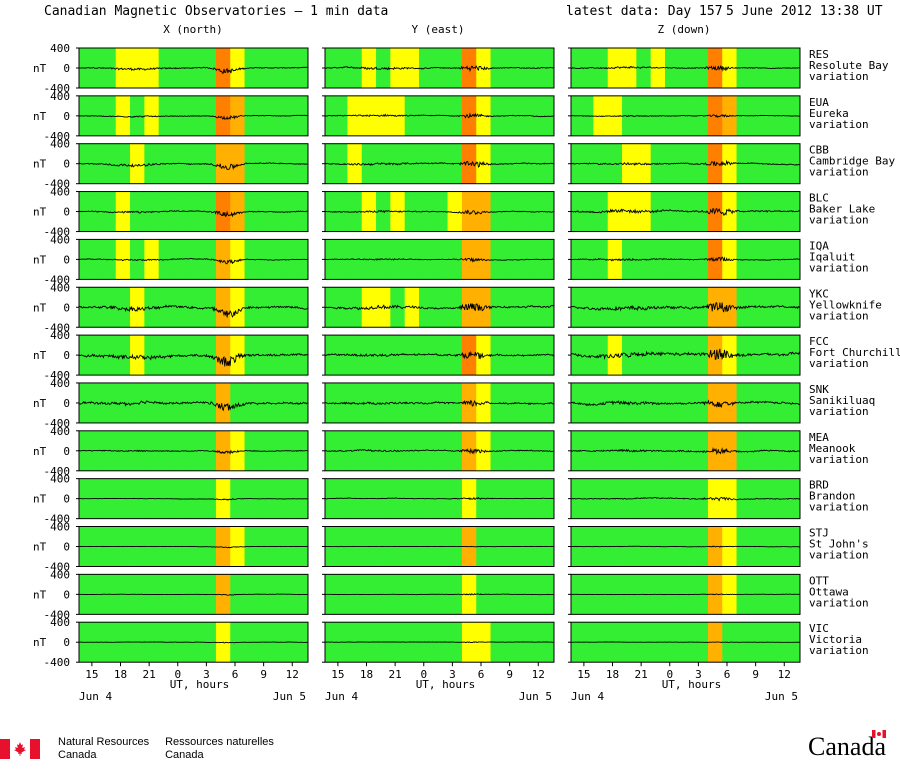  I want to click on panel-iqa-y, so click(438, 259).